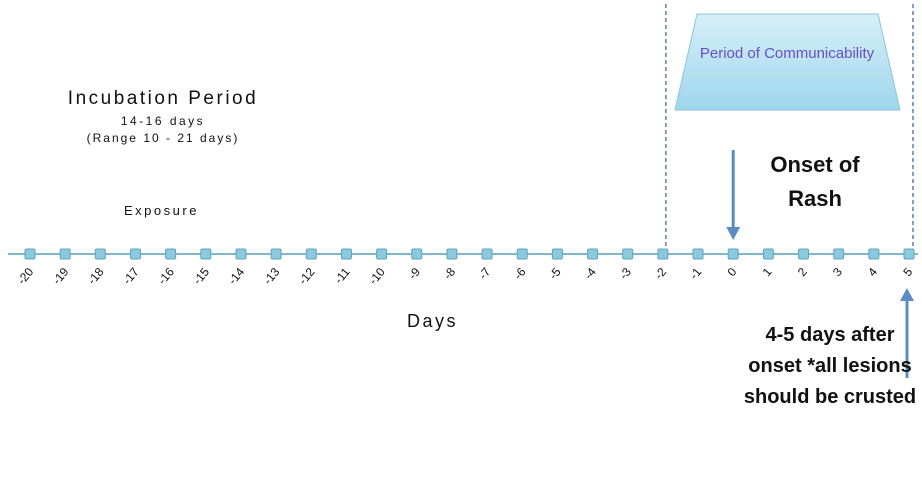 Image resolution: width=922 pixels, height=484 pixels. I want to click on tick-label: 4, so click(872, 272).